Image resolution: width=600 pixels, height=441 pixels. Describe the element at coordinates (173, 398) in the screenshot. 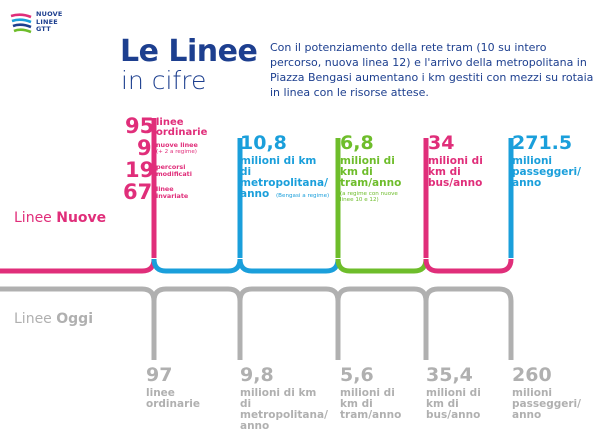

I see `oggi-linee-label: linee ordinarie` at that location.